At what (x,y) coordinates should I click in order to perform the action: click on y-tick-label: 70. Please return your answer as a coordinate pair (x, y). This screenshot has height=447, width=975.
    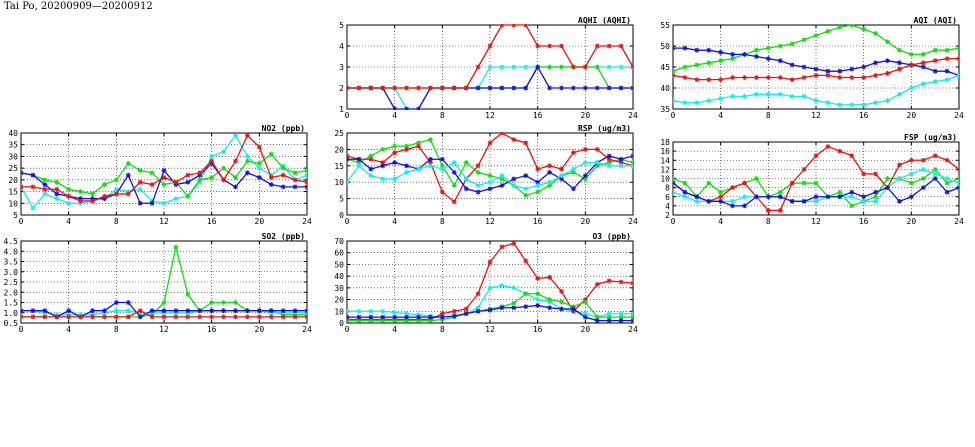
    Looking at the image, I should click on (339, 241).